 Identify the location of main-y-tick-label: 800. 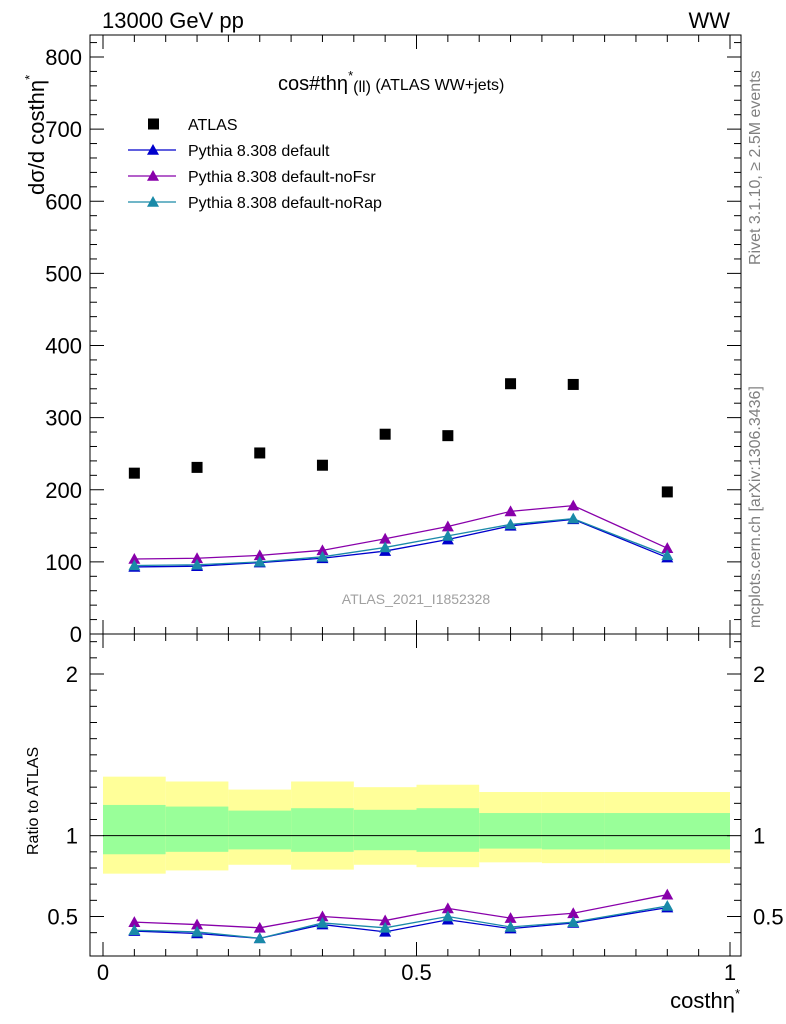
(63, 57).